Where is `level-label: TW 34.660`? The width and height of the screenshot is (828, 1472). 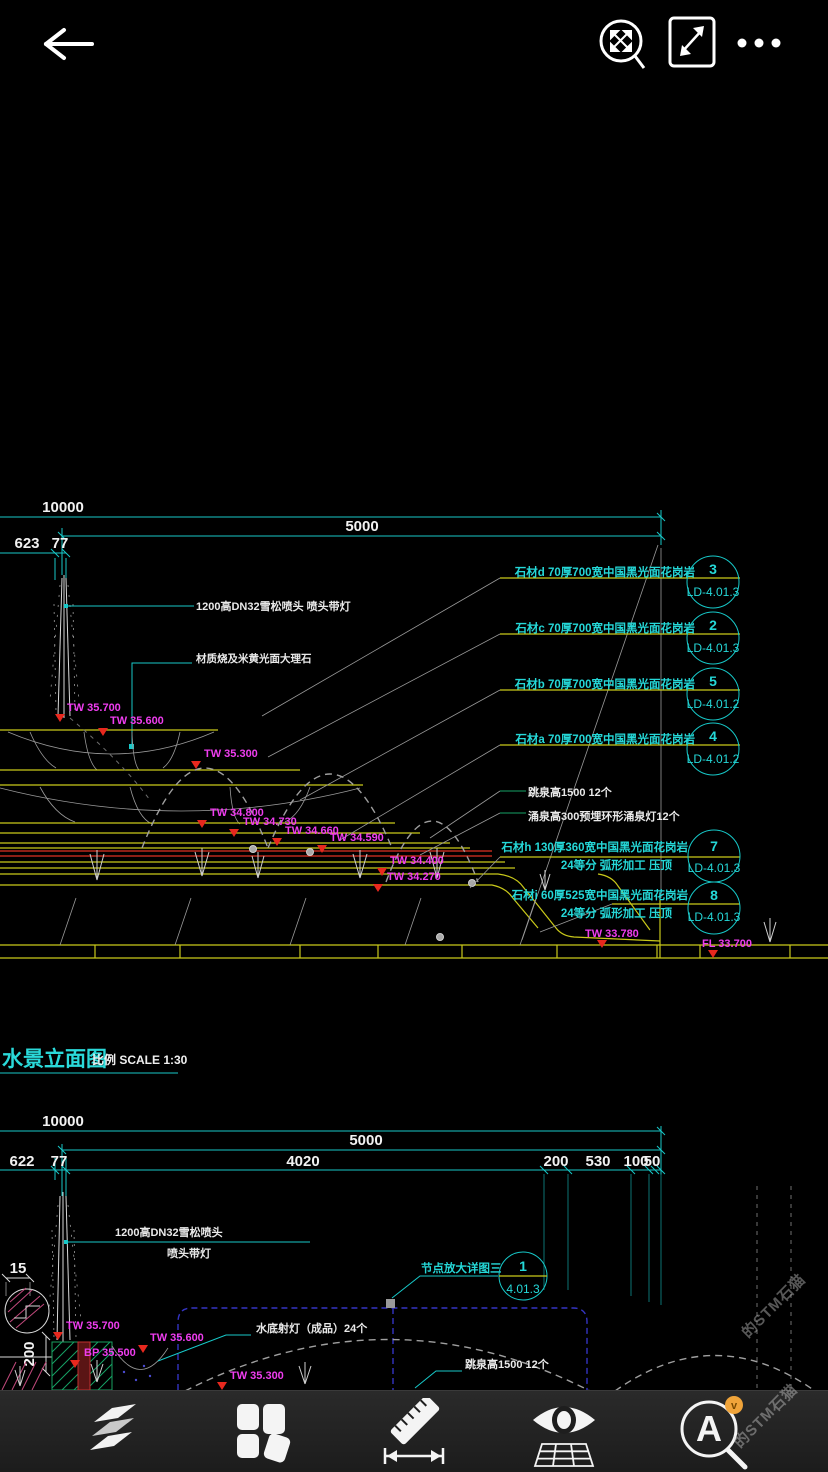
level-label: TW 34.660 is located at coordinates (312, 831).